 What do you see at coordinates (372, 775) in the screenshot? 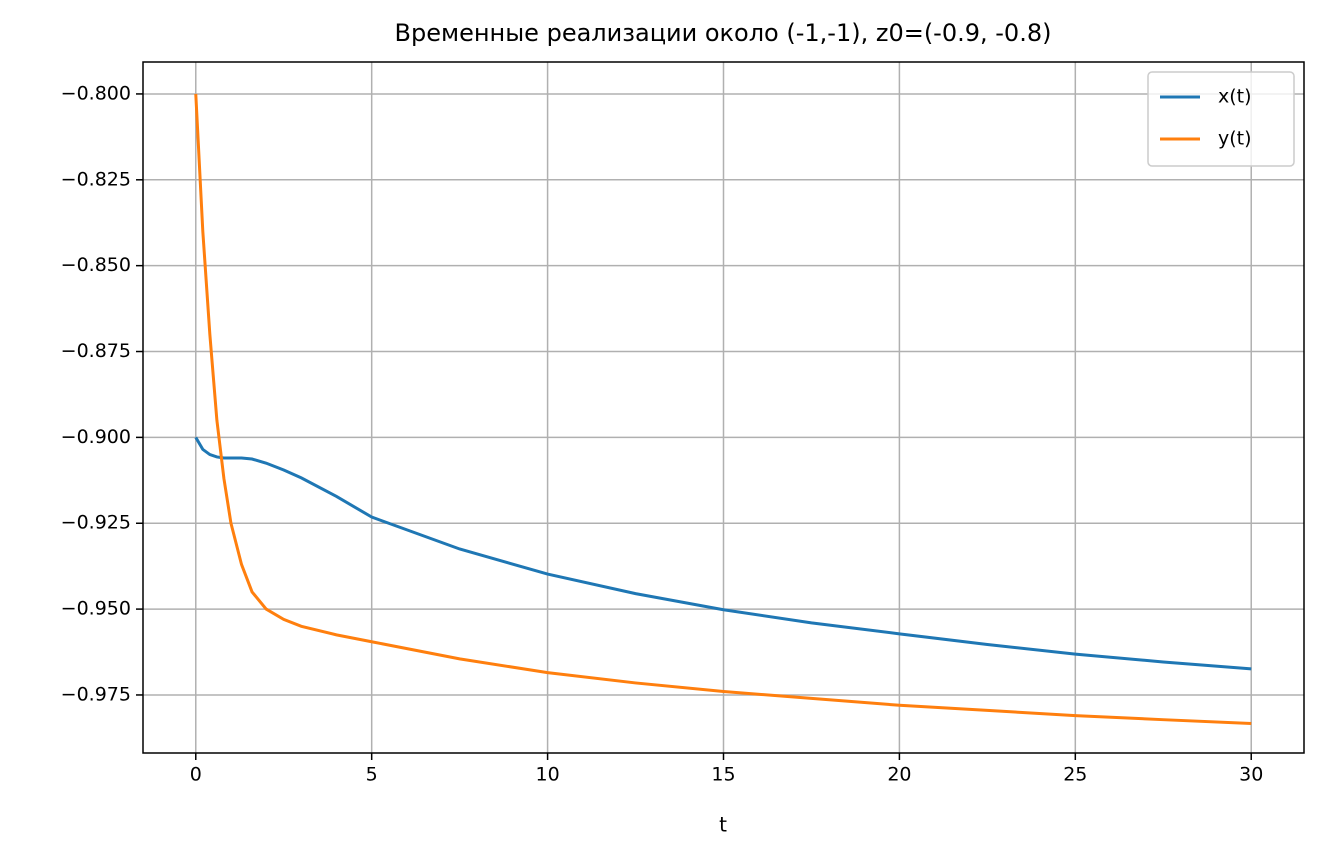
I see `x-tick-label: 5` at bounding box center [372, 775].